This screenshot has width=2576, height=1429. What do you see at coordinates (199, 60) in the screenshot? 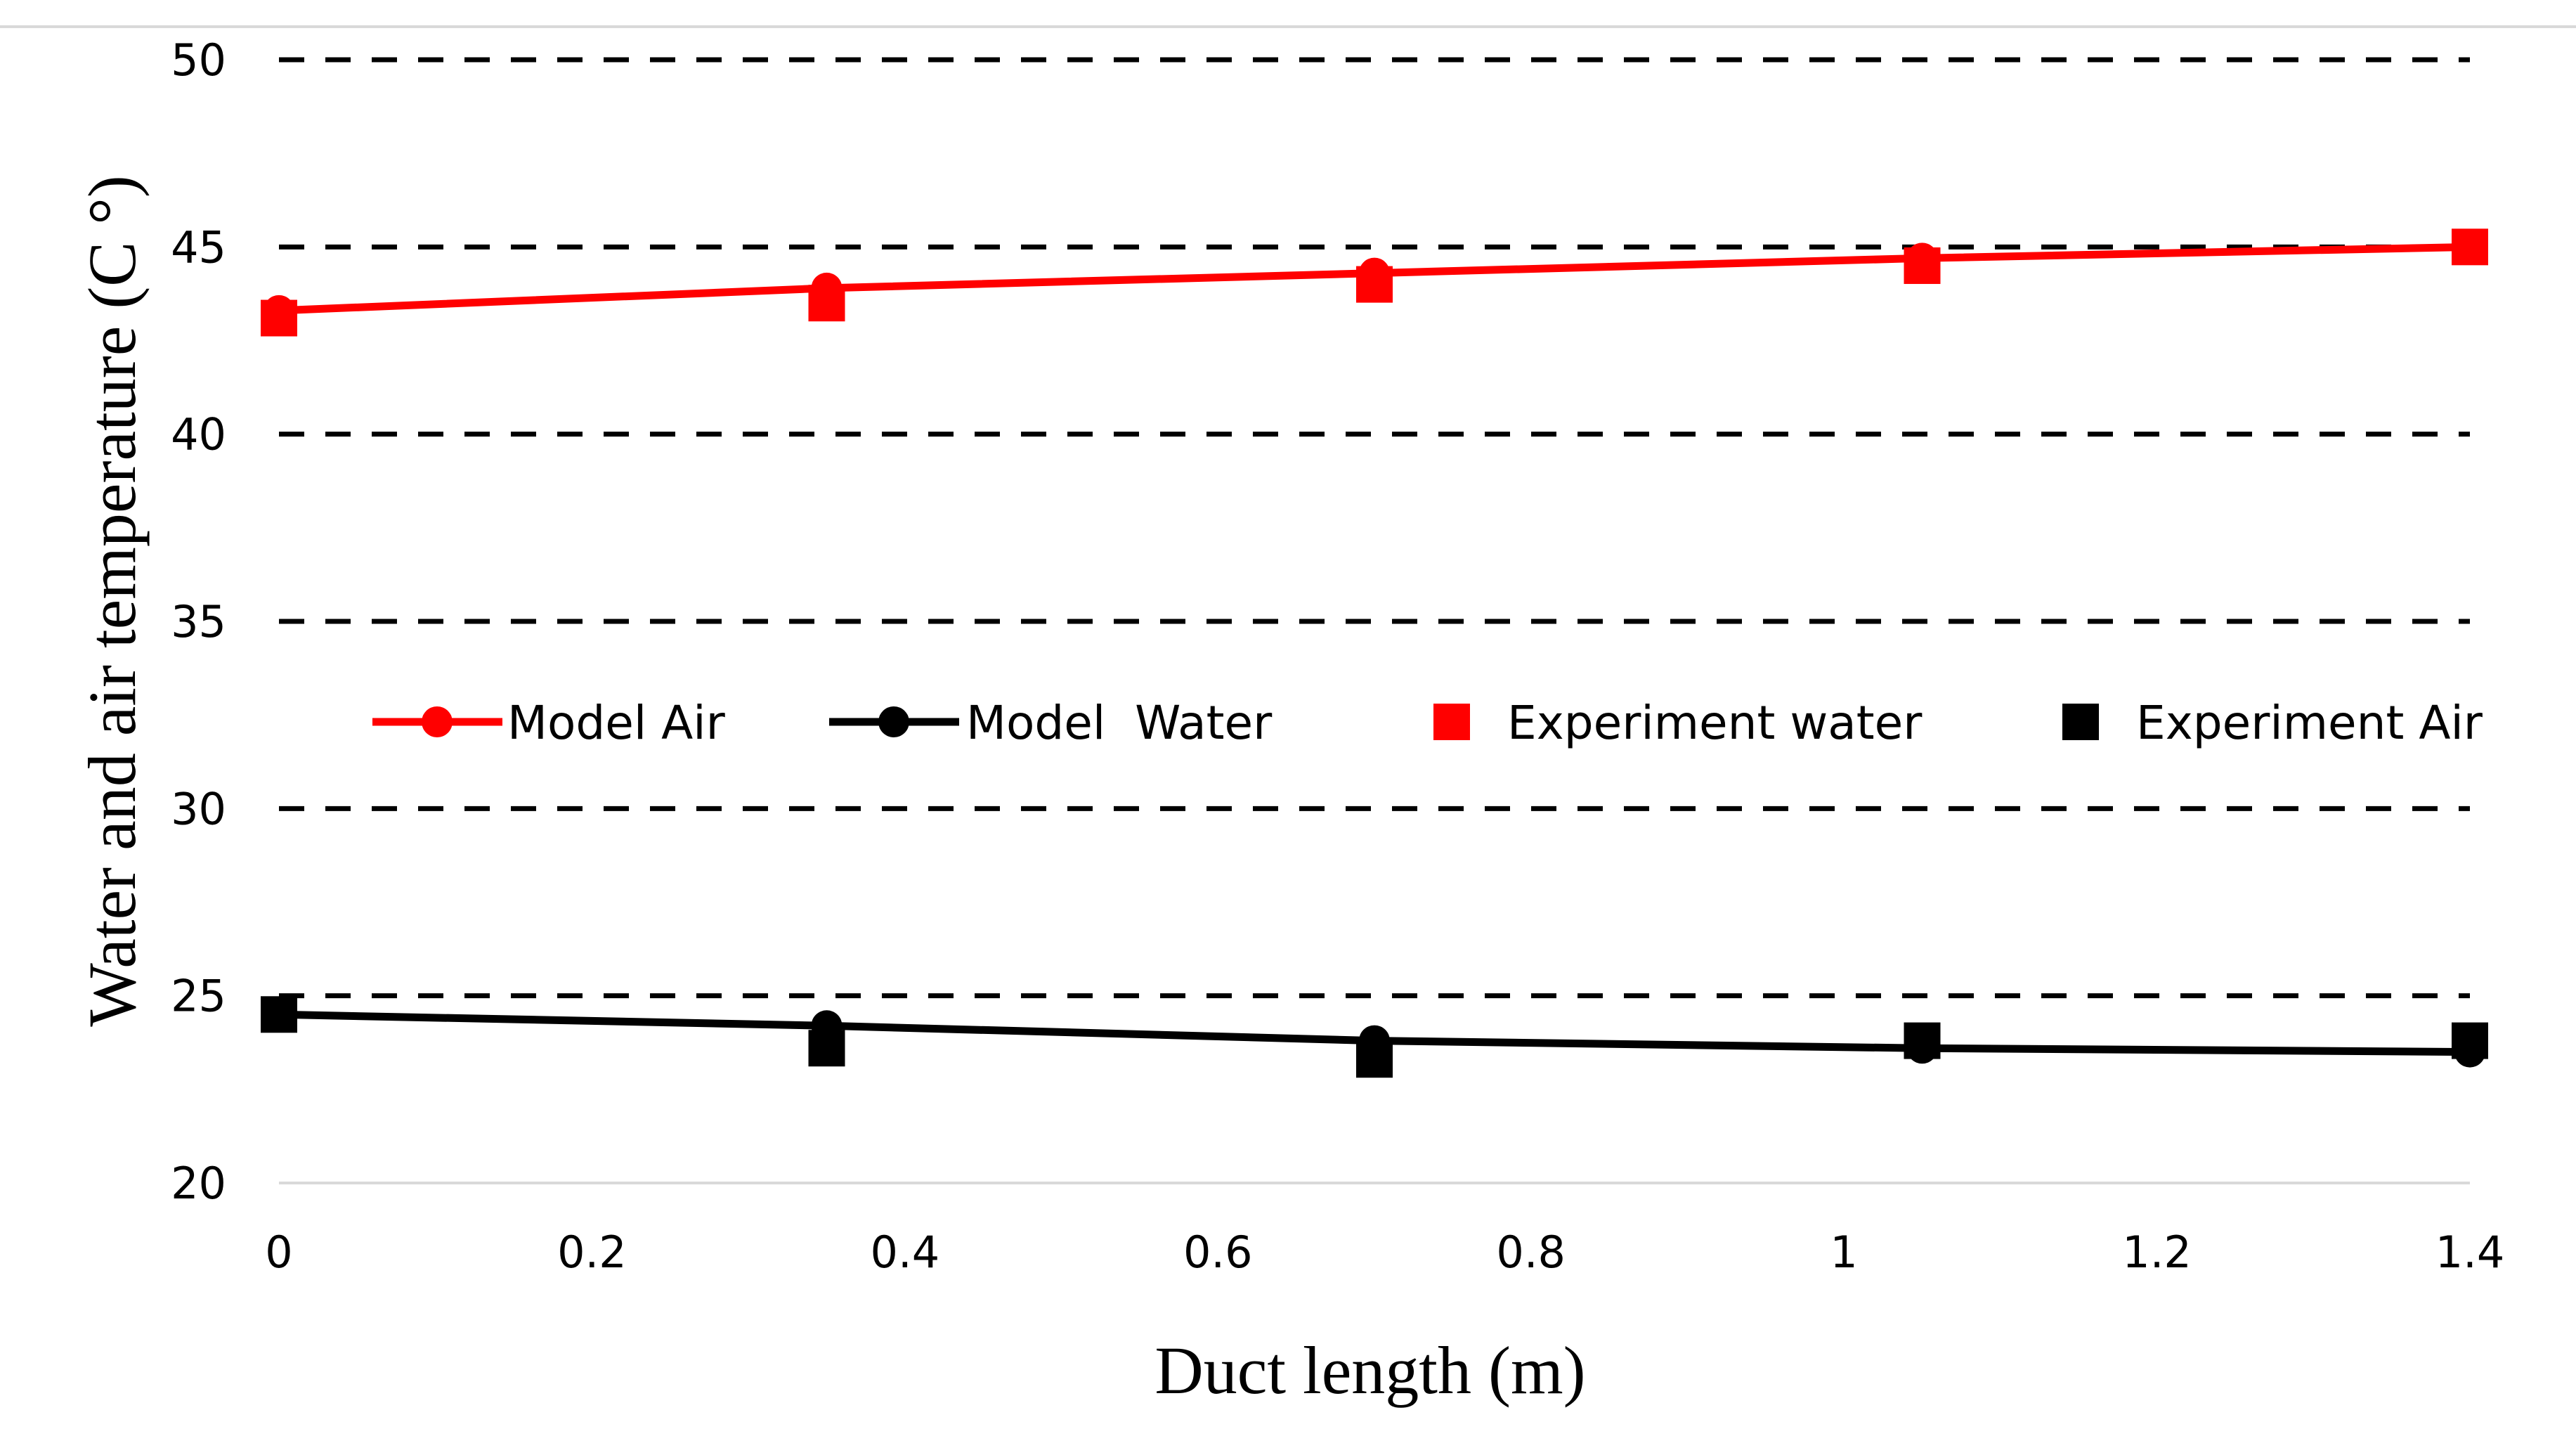
I see `y-tick-label: 50` at bounding box center [199, 60].